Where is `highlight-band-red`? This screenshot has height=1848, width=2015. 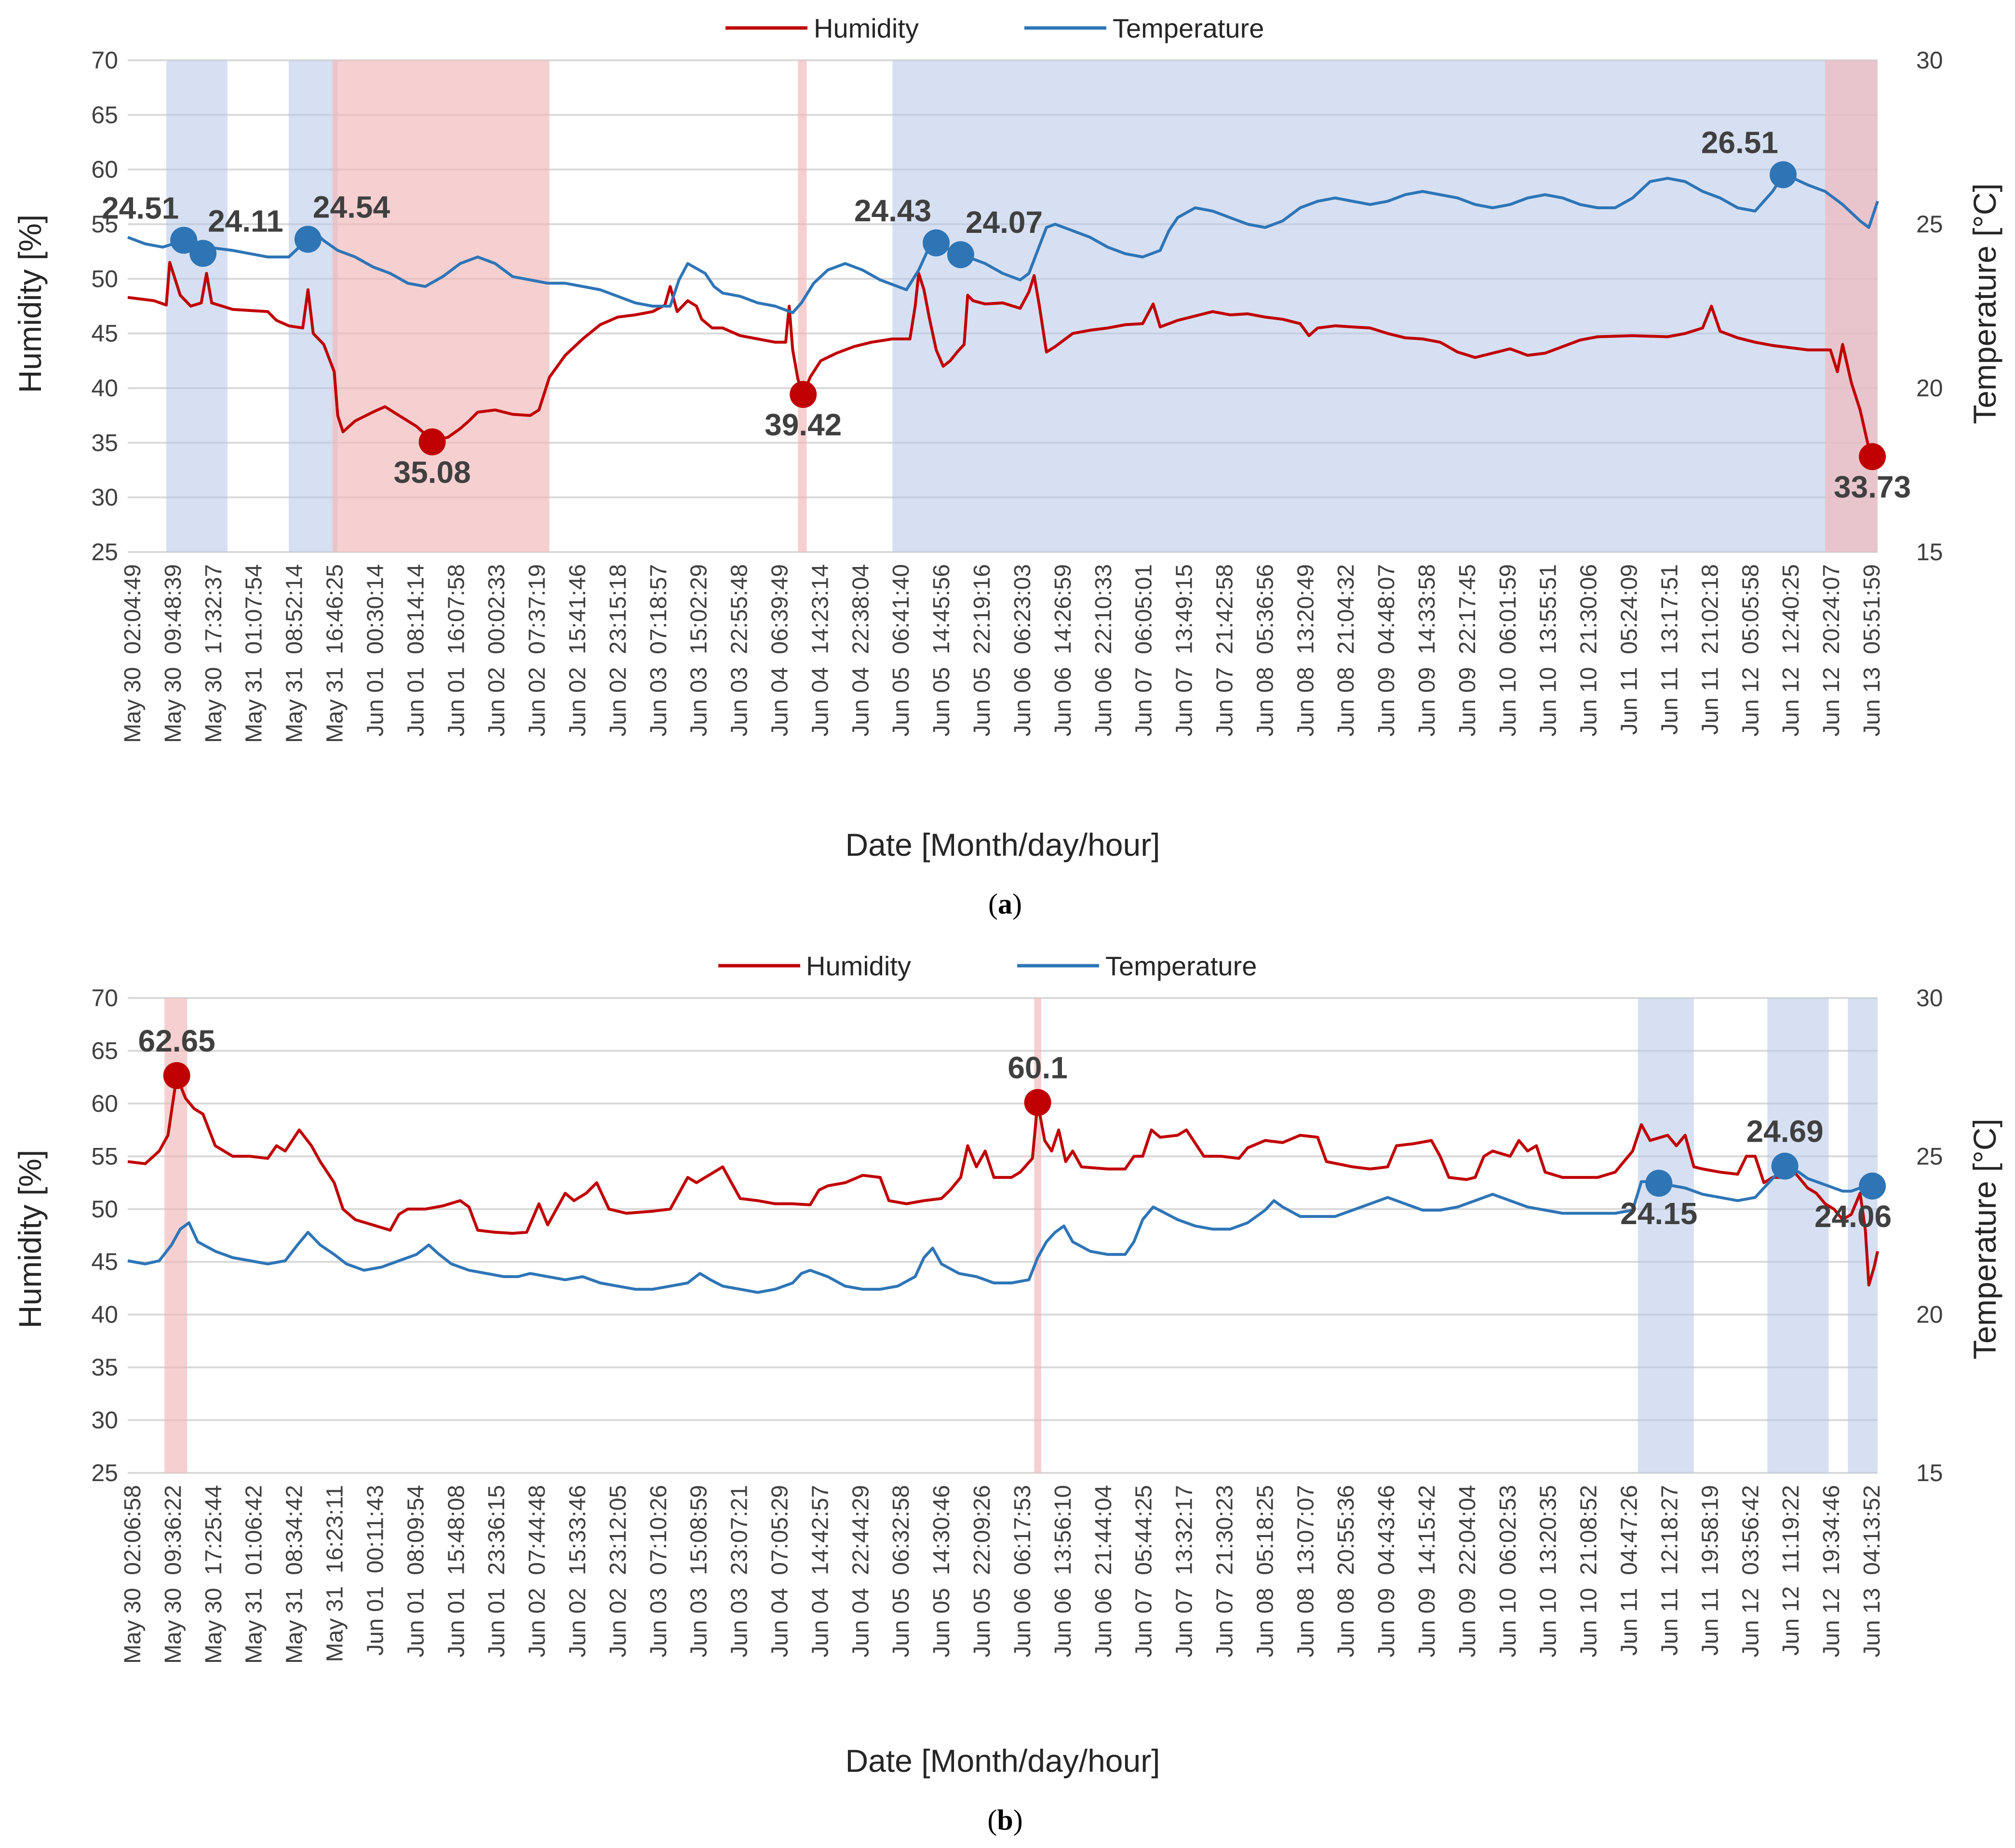
highlight-band-red is located at coordinates (441, 306).